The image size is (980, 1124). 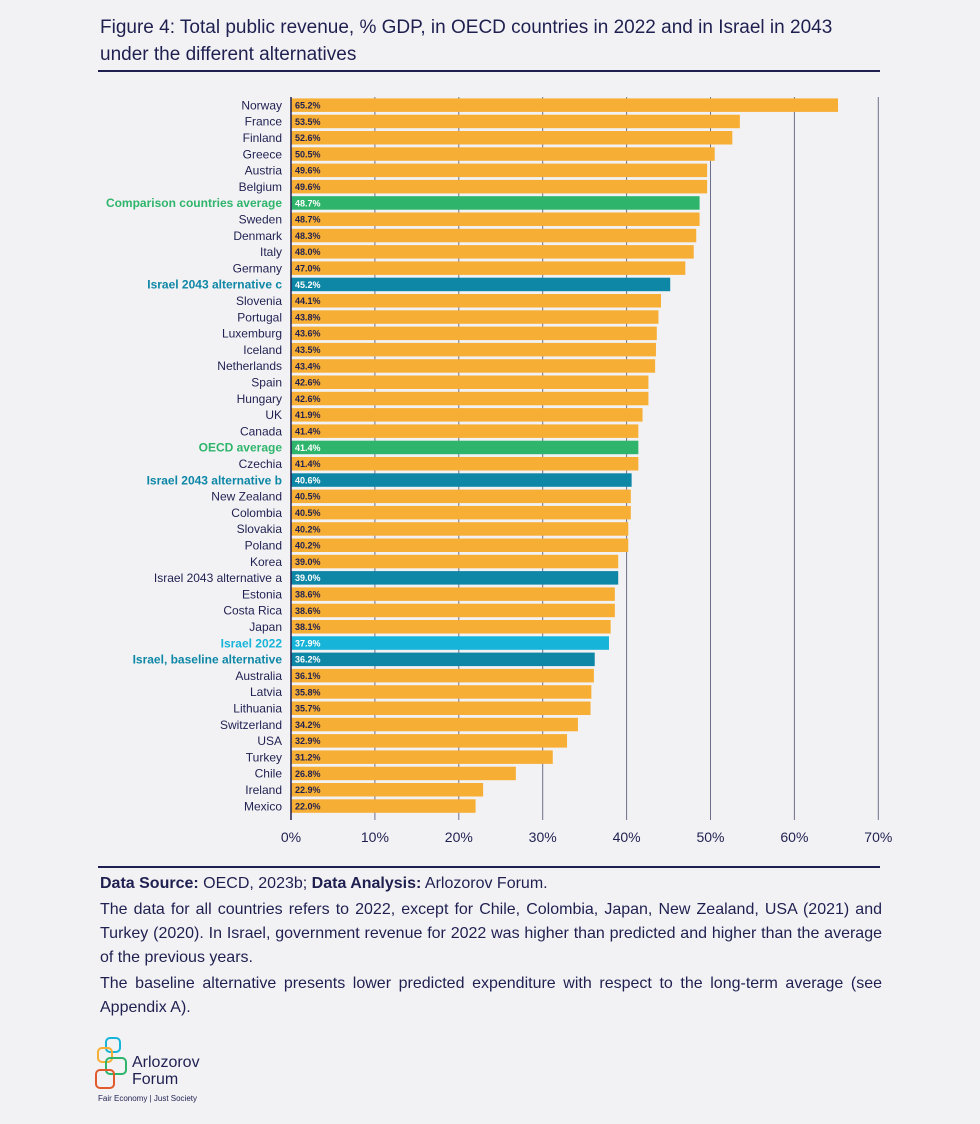 What do you see at coordinates (214, 285) in the screenshot?
I see `category-label: Israel 2043 alternative c` at bounding box center [214, 285].